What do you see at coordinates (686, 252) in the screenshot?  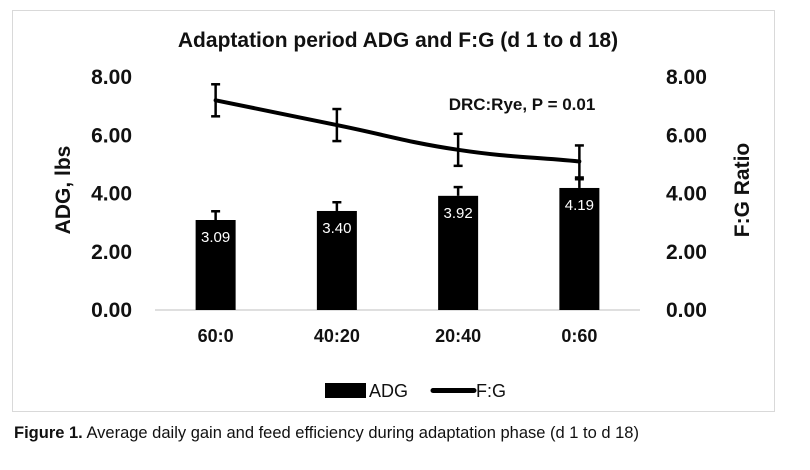 I see `y-right-tick-label: 2.00` at bounding box center [686, 252].